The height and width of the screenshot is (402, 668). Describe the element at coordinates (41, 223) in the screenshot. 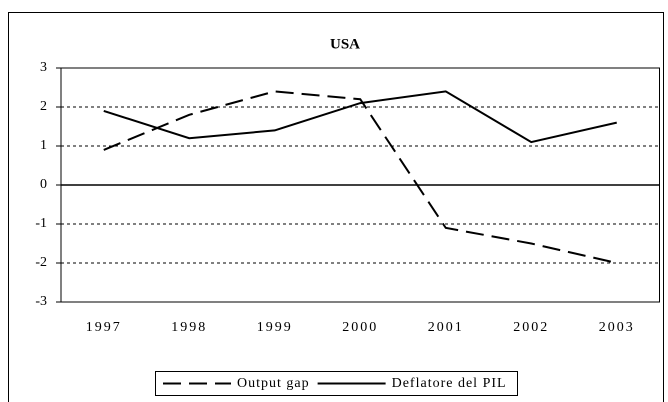

I see `y-tick-label: -1` at that location.